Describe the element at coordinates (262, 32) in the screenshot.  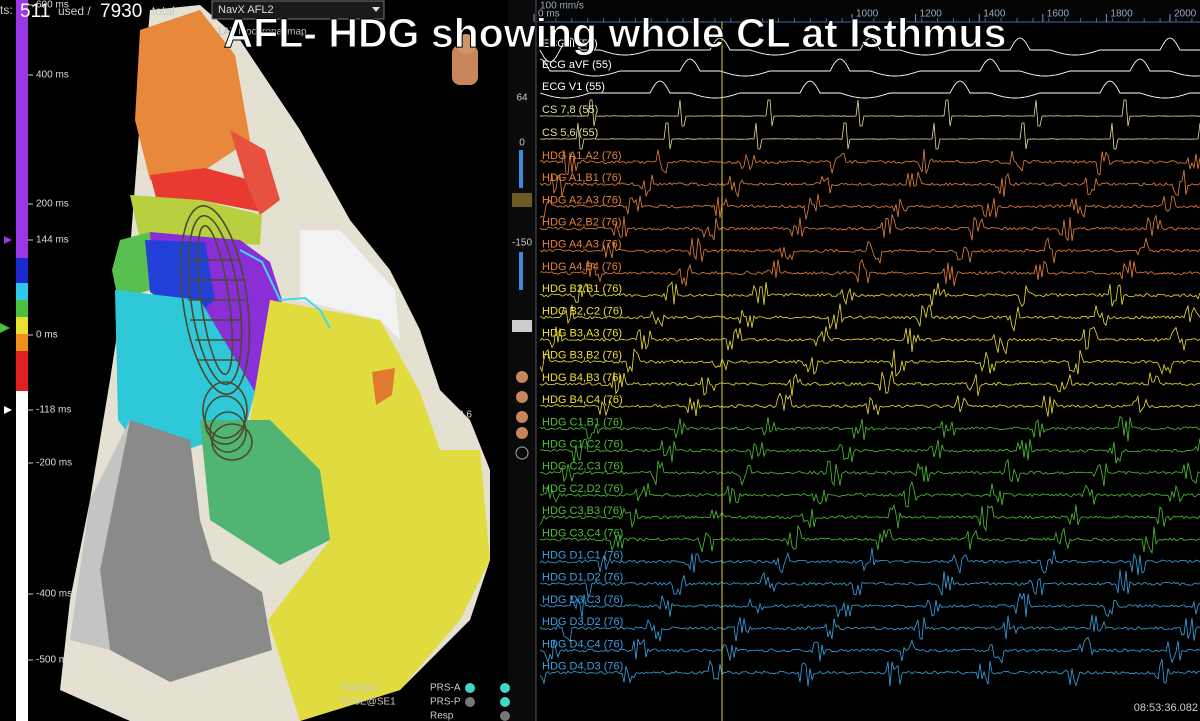
I see `map-type: LAT Isochronal map` at that location.